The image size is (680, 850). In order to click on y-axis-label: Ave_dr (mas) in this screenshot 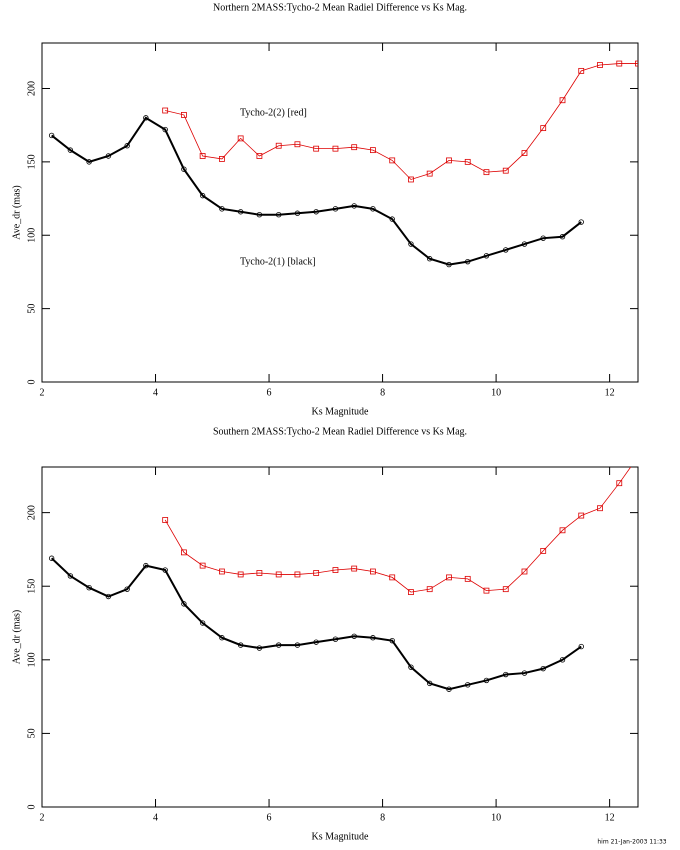, I will do `click(16, 637)`.